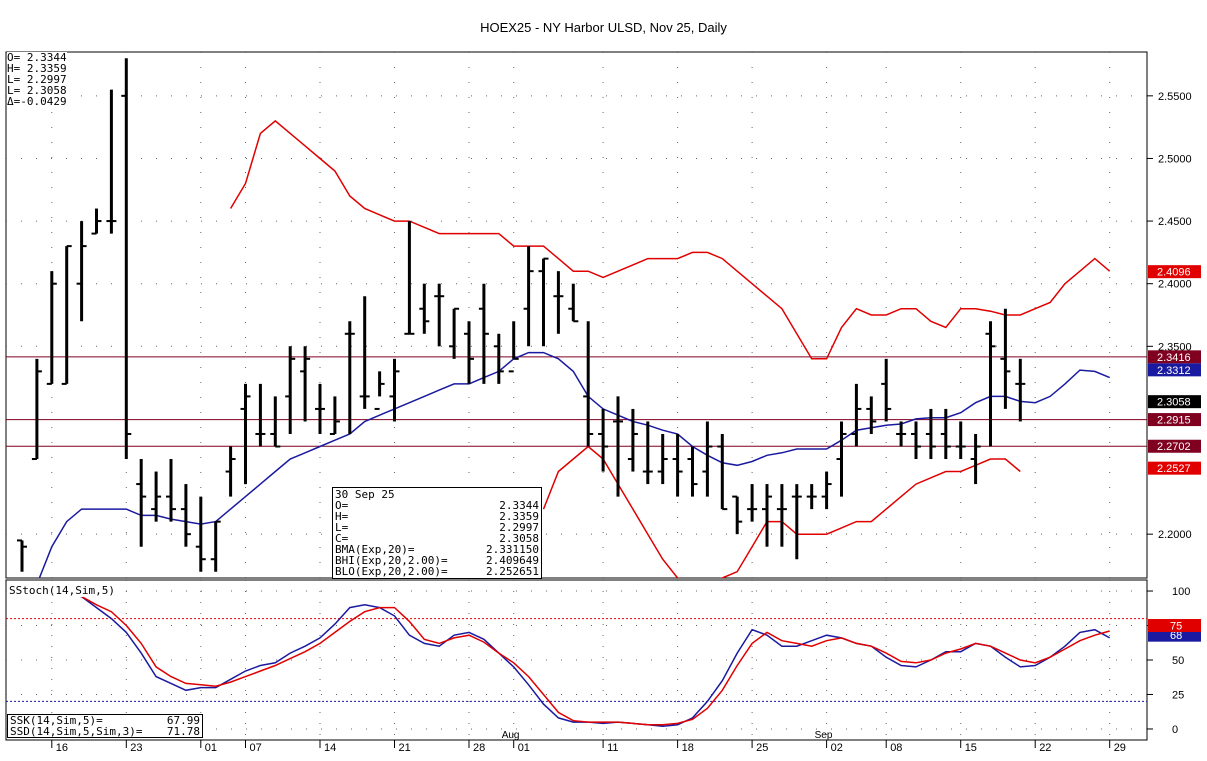  Describe the element at coordinates (405, 748) in the screenshot. I see `x-tick-label: 21` at that location.